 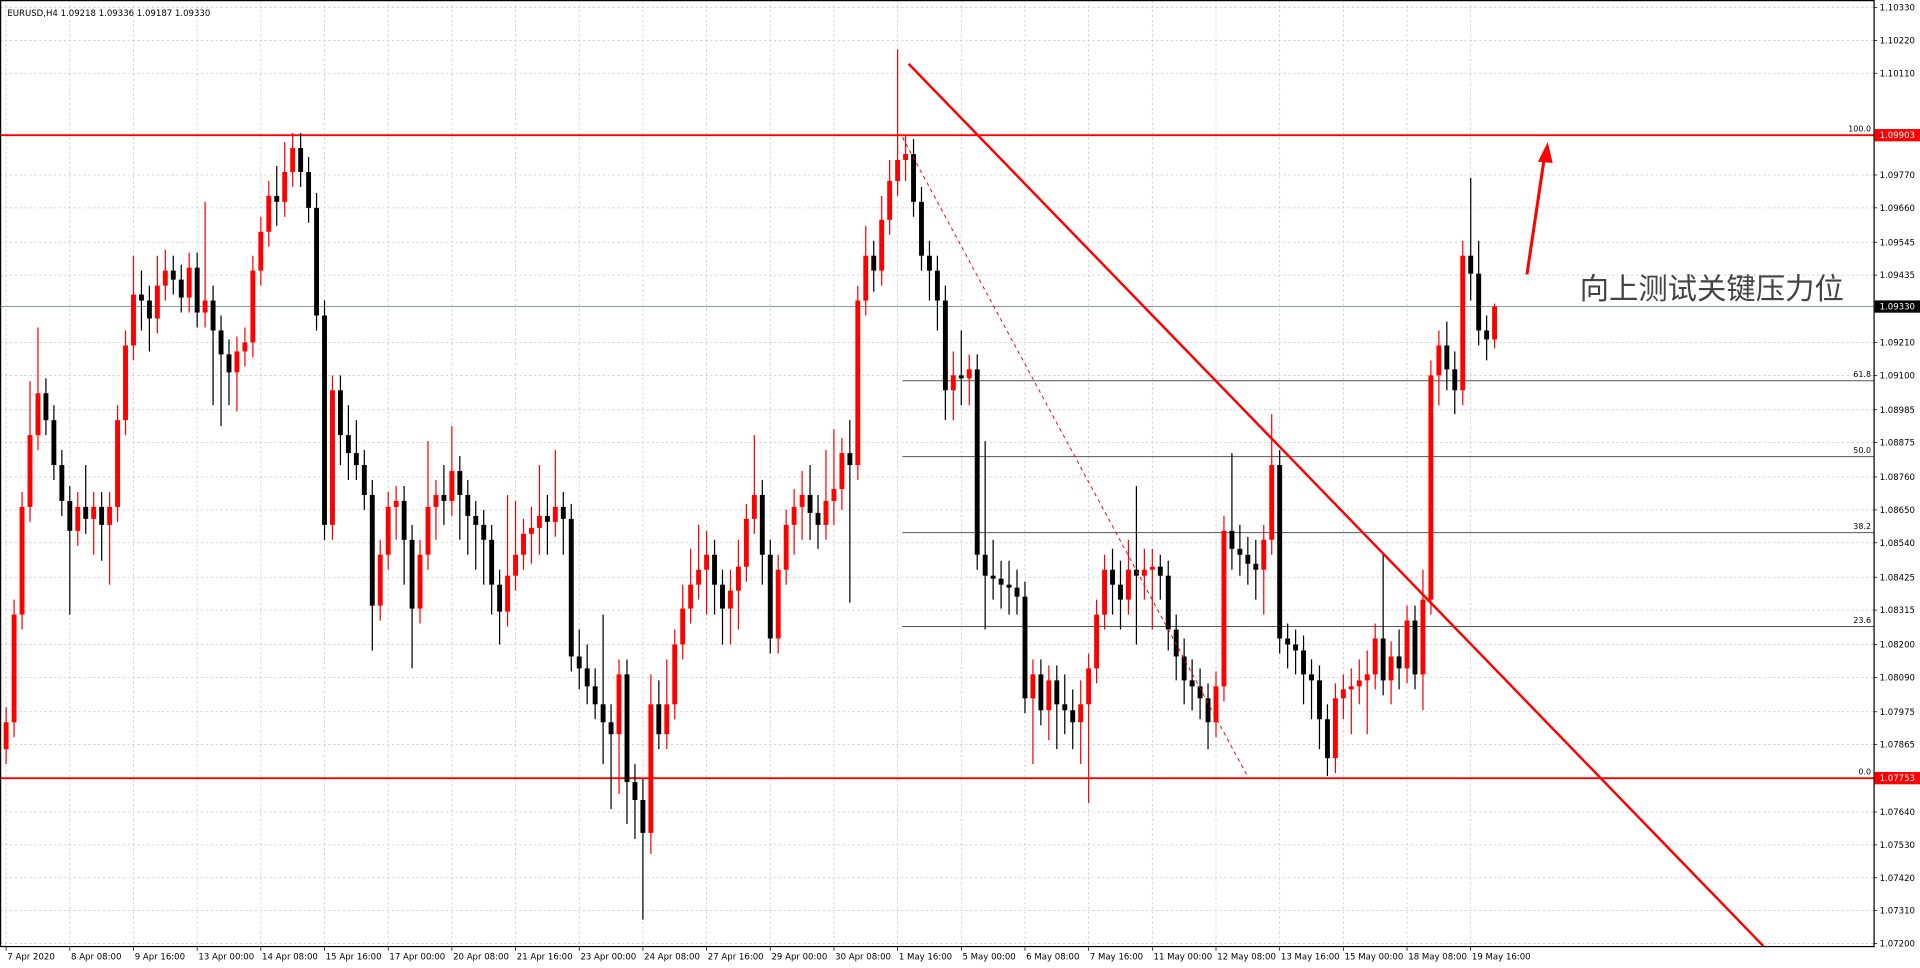 What do you see at coordinates (1862, 526) in the screenshot?
I see `fib-label: 38.2` at bounding box center [1862, 526].